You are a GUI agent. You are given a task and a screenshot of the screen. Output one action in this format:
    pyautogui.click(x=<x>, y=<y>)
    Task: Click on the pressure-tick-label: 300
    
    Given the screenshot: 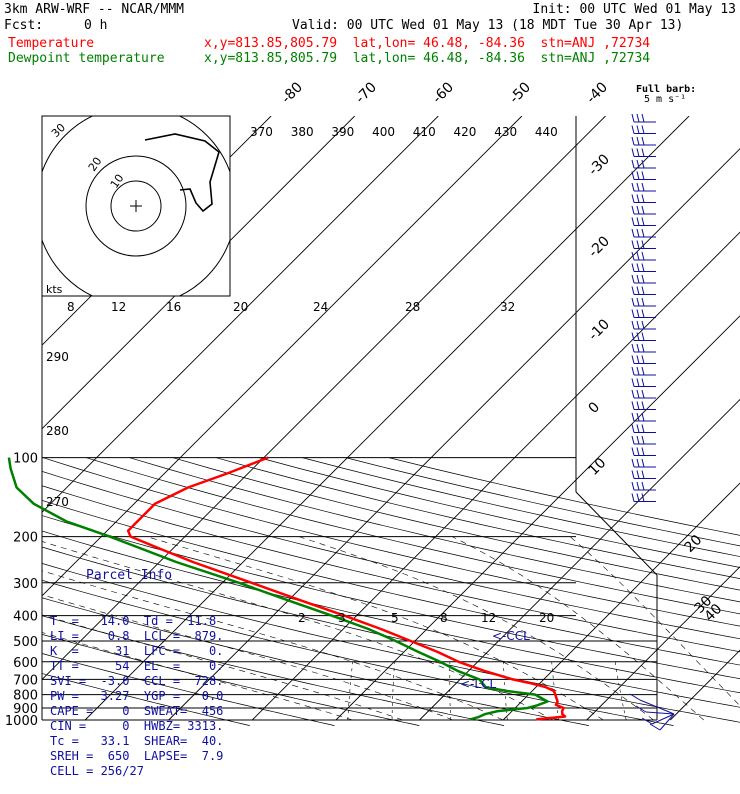 What is the action you would take?
    pyautogui.click(x=25, y=584)
    